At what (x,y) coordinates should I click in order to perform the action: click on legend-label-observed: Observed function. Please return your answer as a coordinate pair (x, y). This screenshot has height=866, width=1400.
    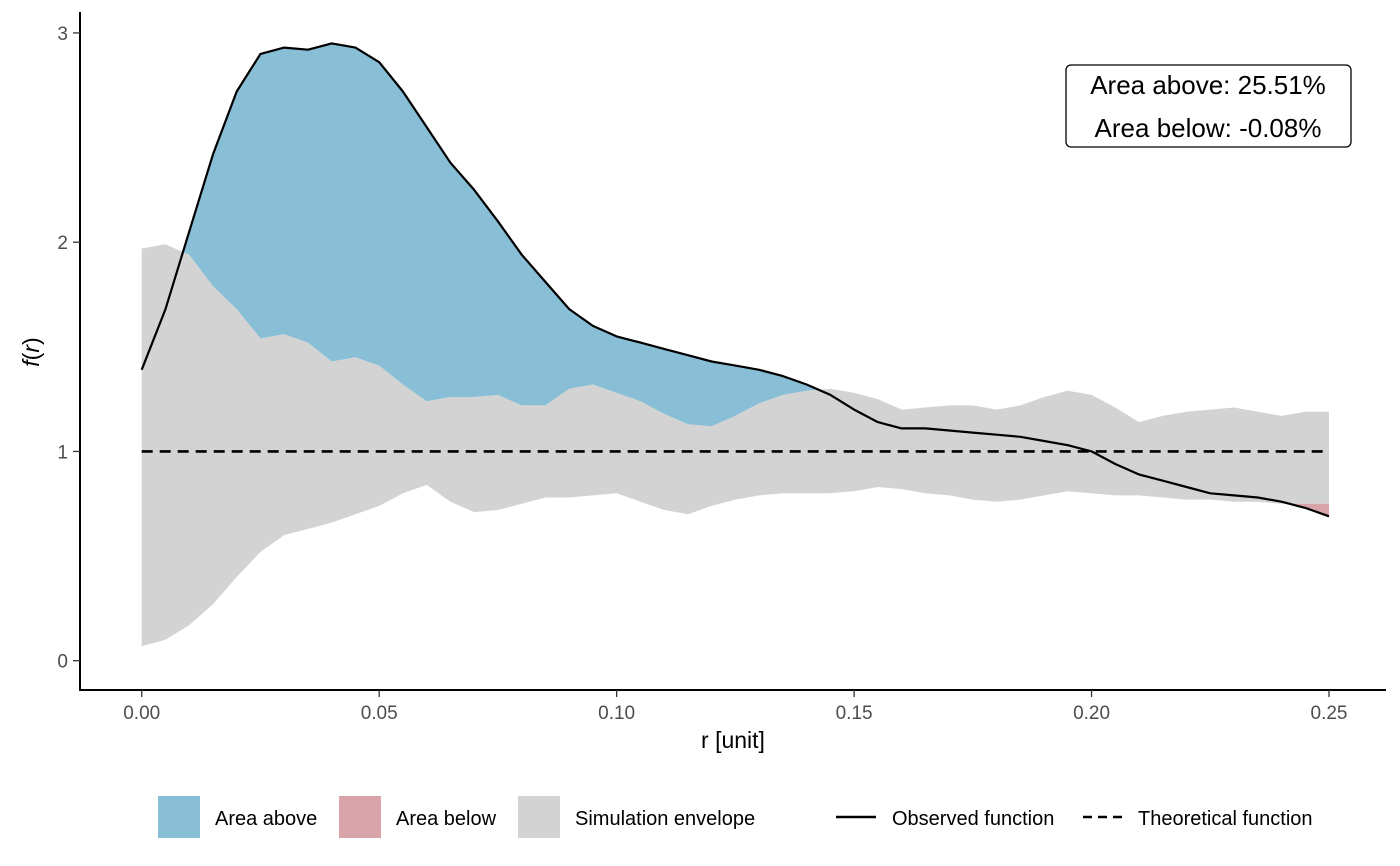
    Looking at the image, I should click on (973, 819).